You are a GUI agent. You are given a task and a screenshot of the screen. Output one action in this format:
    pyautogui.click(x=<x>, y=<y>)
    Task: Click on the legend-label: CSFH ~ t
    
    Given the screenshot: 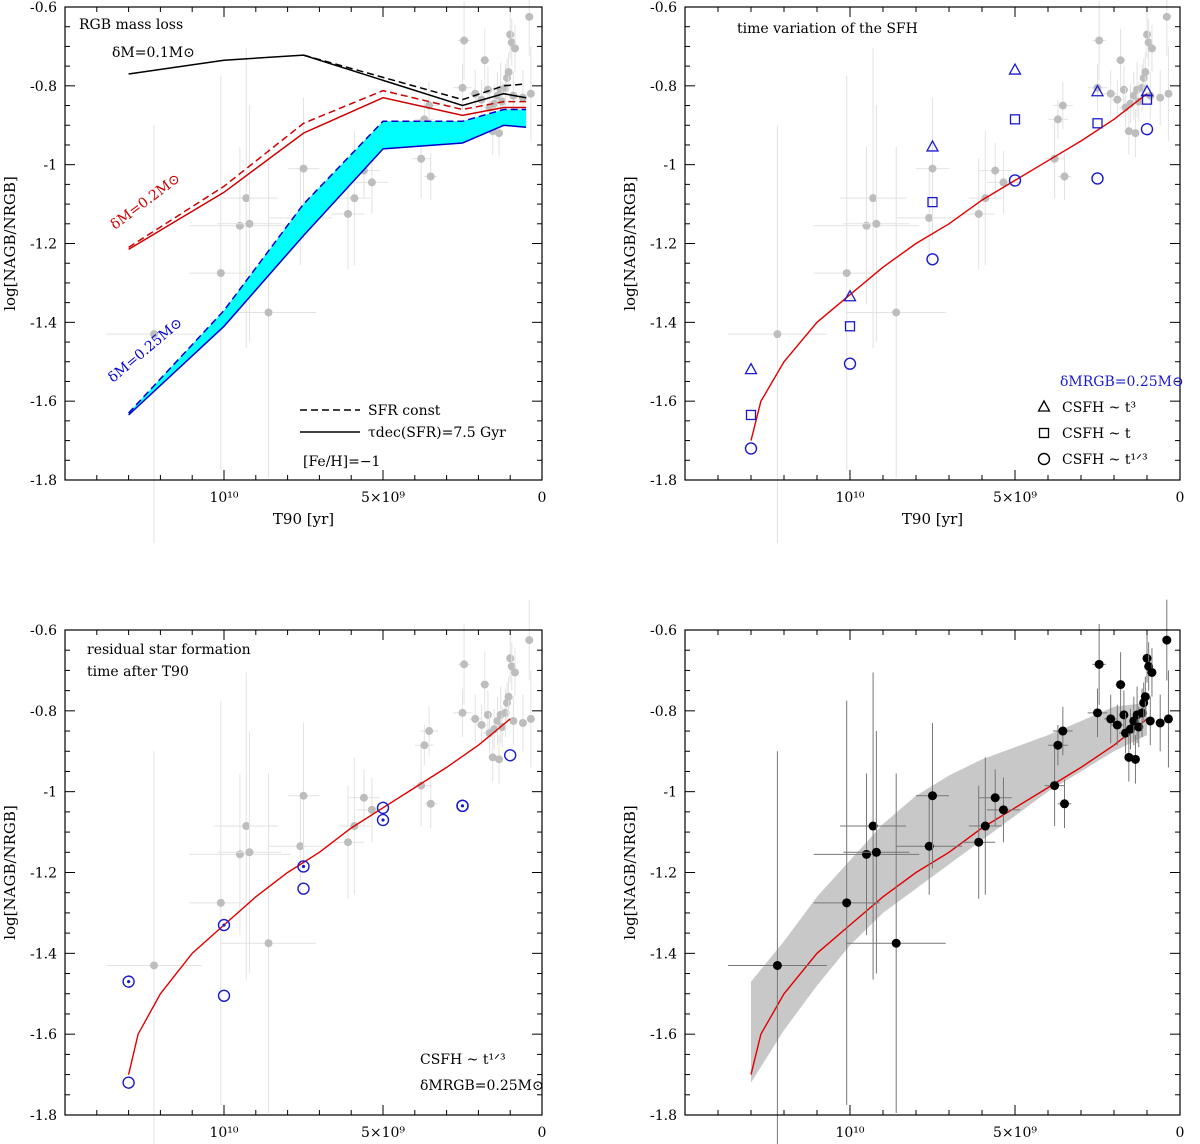 What is the action you would take?
    pyautogui.click(x=1096, y=434)
    